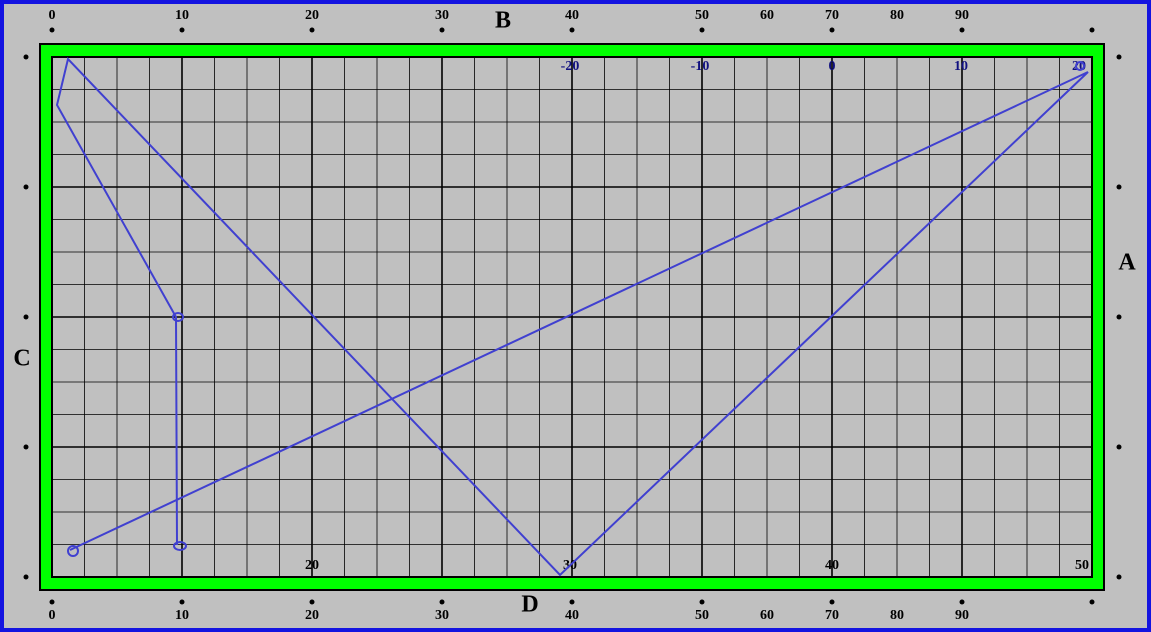 This screenshot has height=632, width=1151. What do you see at coordinates (767, 15) in the screenshot?
I see `top-ruler-label: 60` at bounding box center [767, 15].